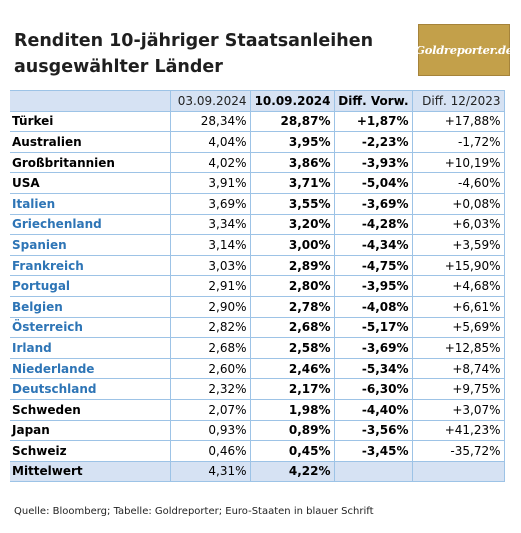 The image size is (521, 533). Describe the element at coordinates (90, 410) in the screenshot. I see `country-name: Schweden` at that location.